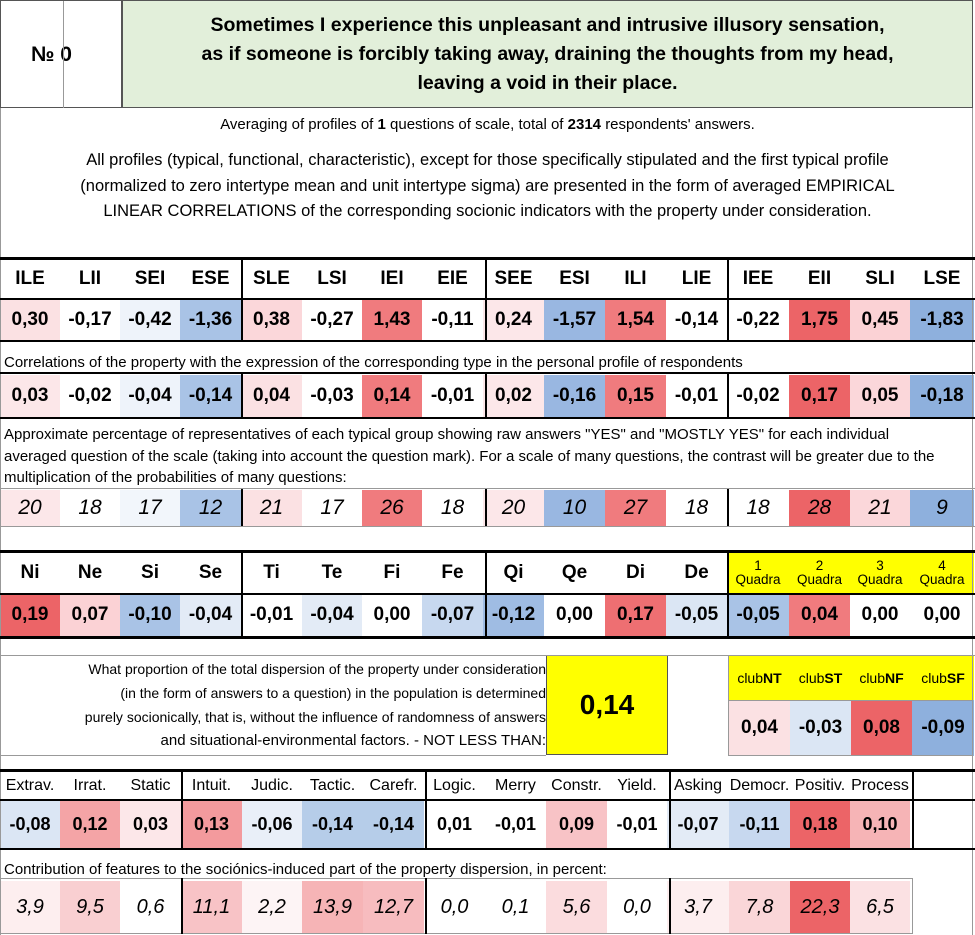 This screenshot has height=935, width=975. I want to click on club-header: club ST, so click(820, 678).